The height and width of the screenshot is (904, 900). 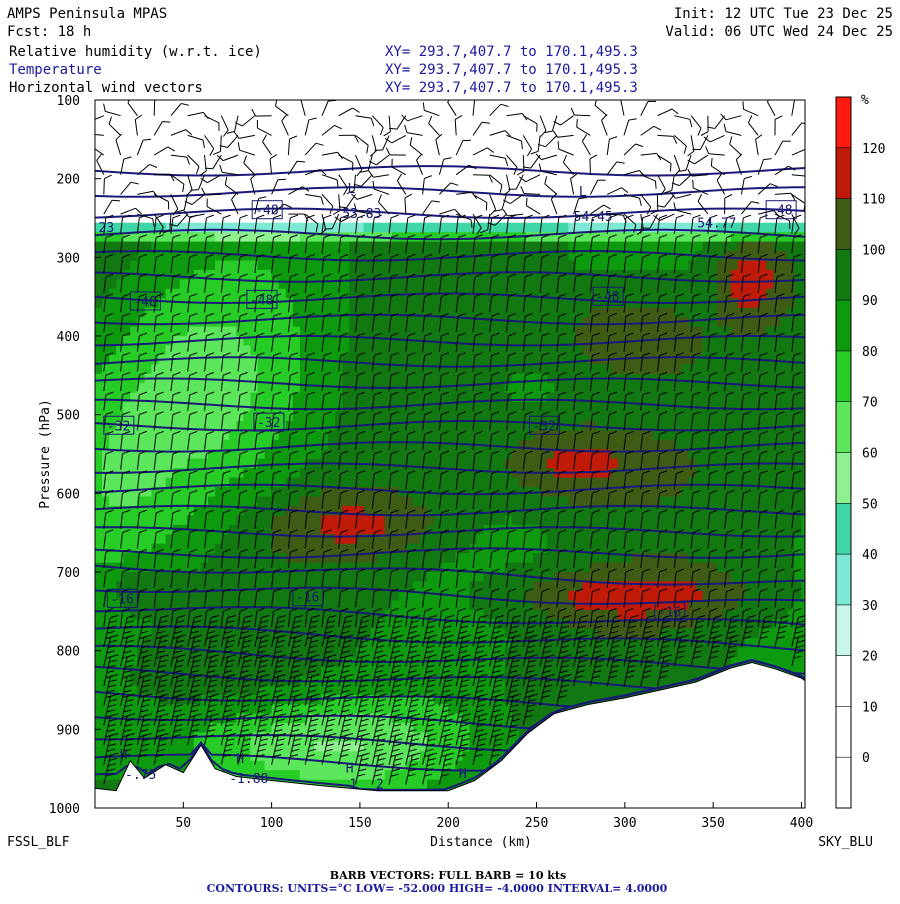 What do you see at coordinates (870, 504) in the screenshot?
I see `colorbar-tick-label: 50` at bounding box center [870, 504].